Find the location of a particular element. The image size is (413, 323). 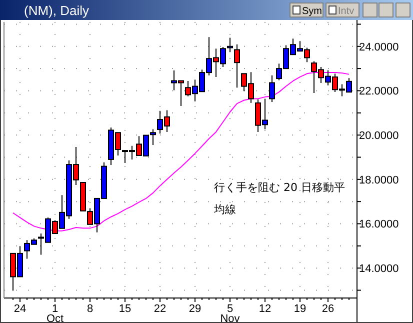

x-tick-label: 22 is located at coordinates (160, 309).